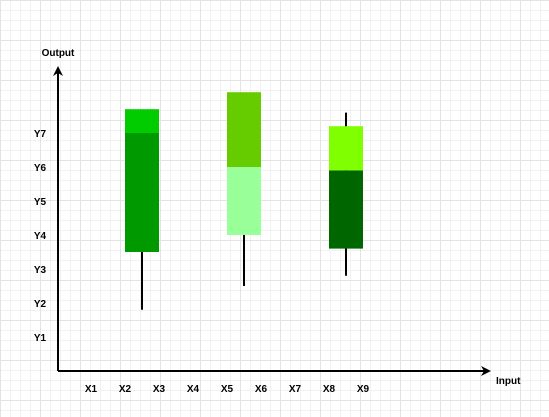 The image size is (549, 417). Describe the element at coordinates (40, 134) in the screenshot. I see `y-tick-label: Y7` at that location.